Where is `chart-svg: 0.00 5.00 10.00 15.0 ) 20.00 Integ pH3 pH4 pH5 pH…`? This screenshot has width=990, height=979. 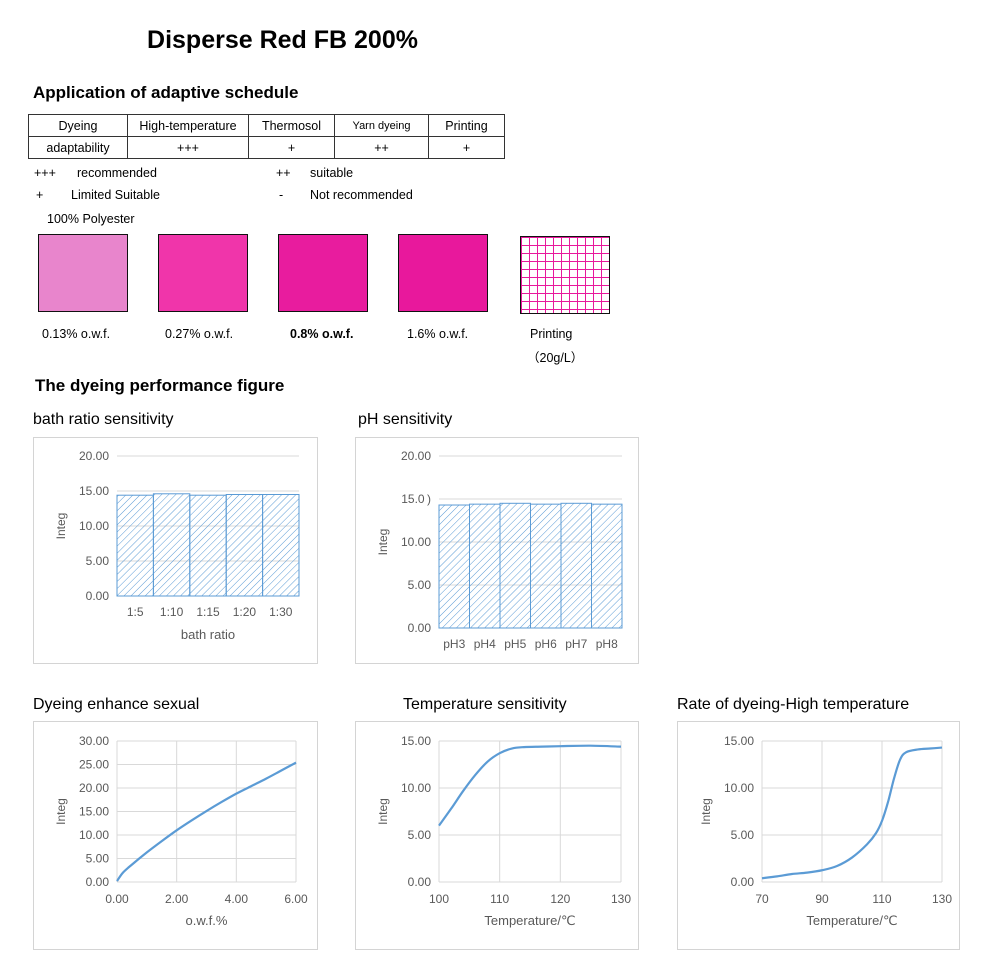
chart-svg: 0.00 5.00 10.00 15.0 ) 20.00 Integ pH3 pH4 pH5 pH… is located at coordinates (499, 550).